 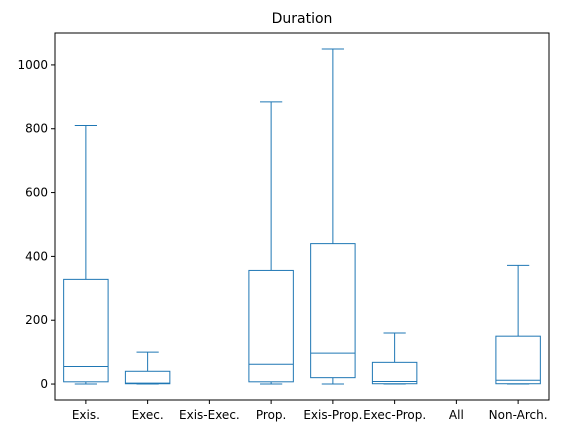 I want to click on y-tick-label: 400, so click(x=36, y=256).